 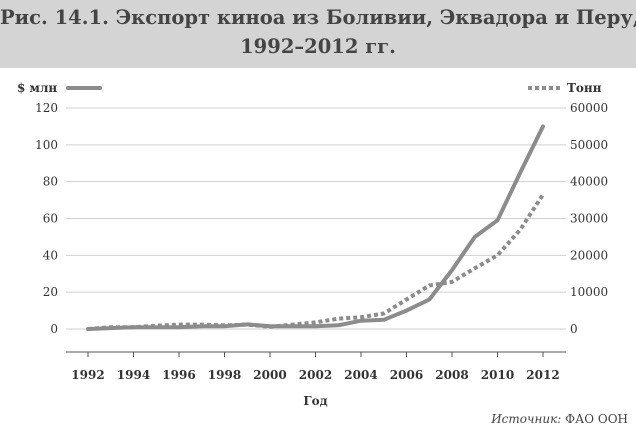 I want to click on x-tick-label: 1992, so click(x=87, y=375).